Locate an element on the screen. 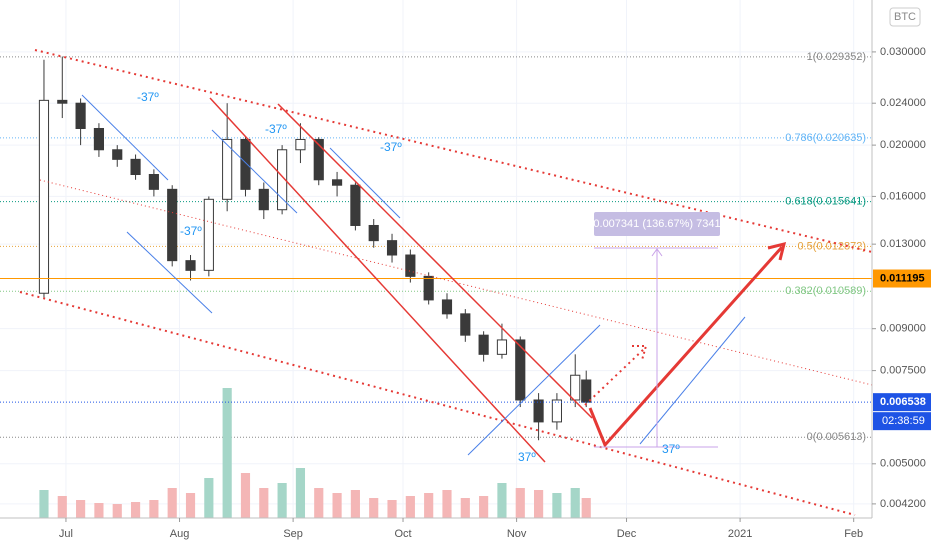 The image size is (932, 550). fib-label: 0(0.005613) is located at coordinates (836, 437).